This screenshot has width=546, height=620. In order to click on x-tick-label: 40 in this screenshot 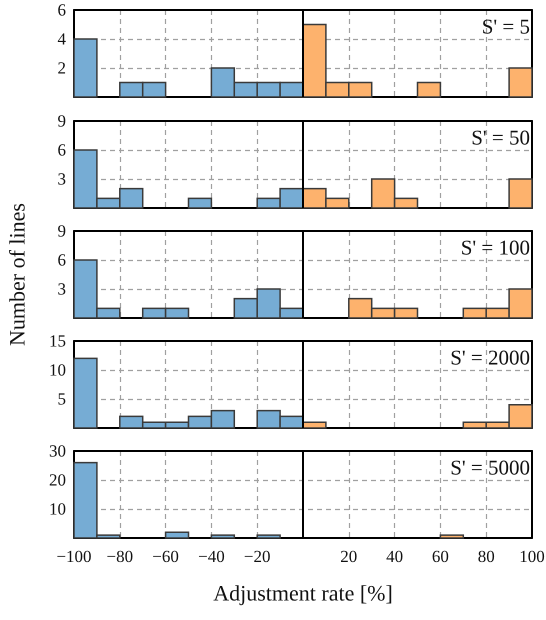, I will do `click(395, 556)`.